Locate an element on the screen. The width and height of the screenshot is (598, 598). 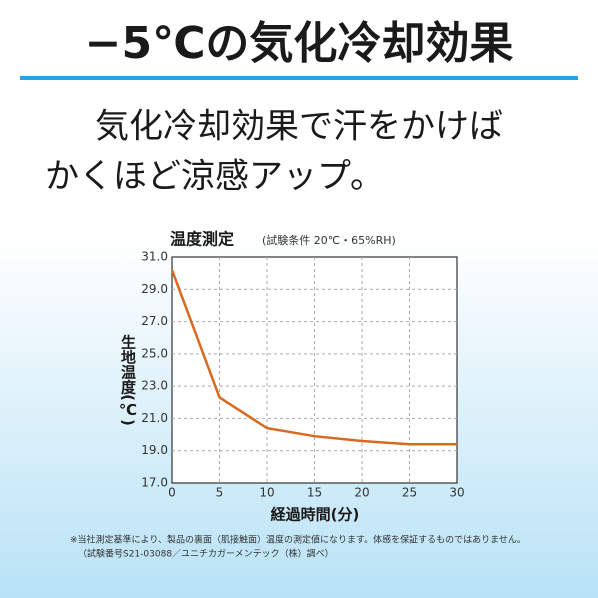
data-line is located at coordinates (313, 357).